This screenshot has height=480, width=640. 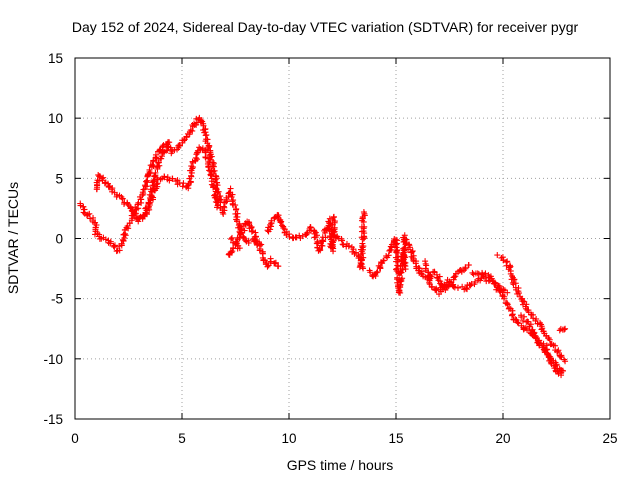 I want to click on y-tick-label: 15, so click(x=55, y=58).